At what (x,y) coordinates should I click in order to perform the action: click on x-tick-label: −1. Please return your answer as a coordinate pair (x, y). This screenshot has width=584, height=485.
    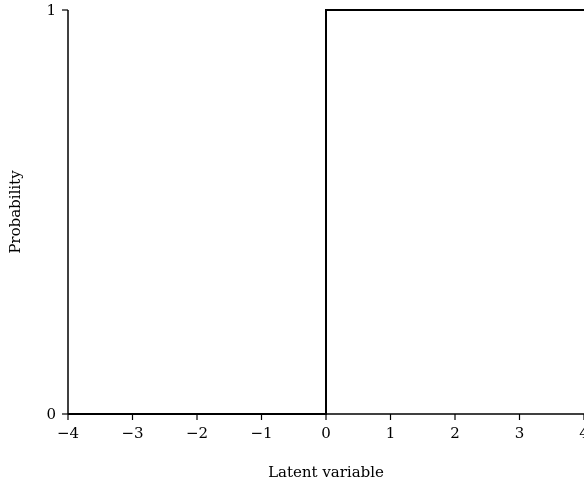
    Looking at the image, I should click on (261, 433).